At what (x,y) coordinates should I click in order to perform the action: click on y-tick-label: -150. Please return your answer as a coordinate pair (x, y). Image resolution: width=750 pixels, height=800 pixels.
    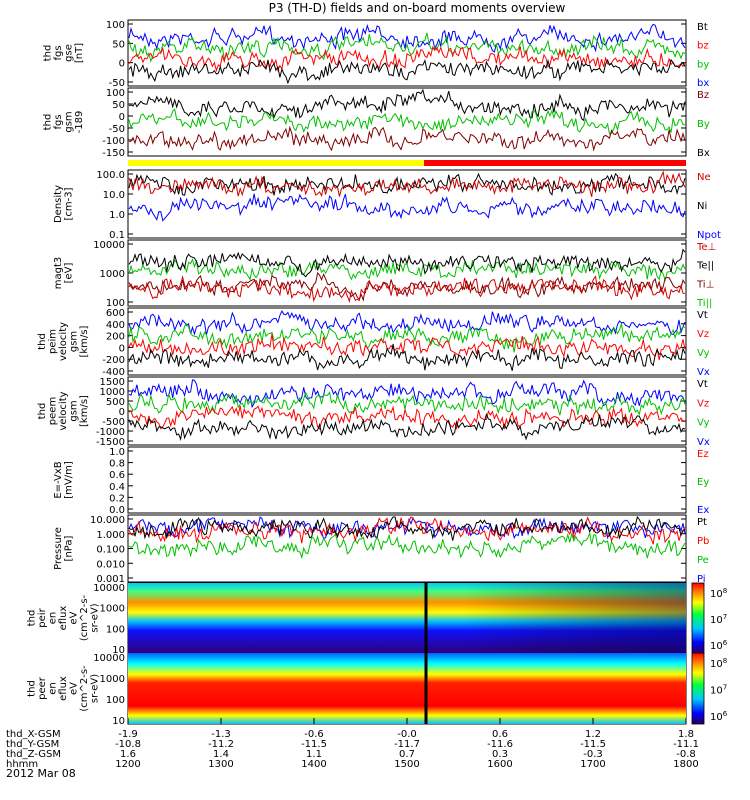
    Looking at the image, I should click on (113, 153).